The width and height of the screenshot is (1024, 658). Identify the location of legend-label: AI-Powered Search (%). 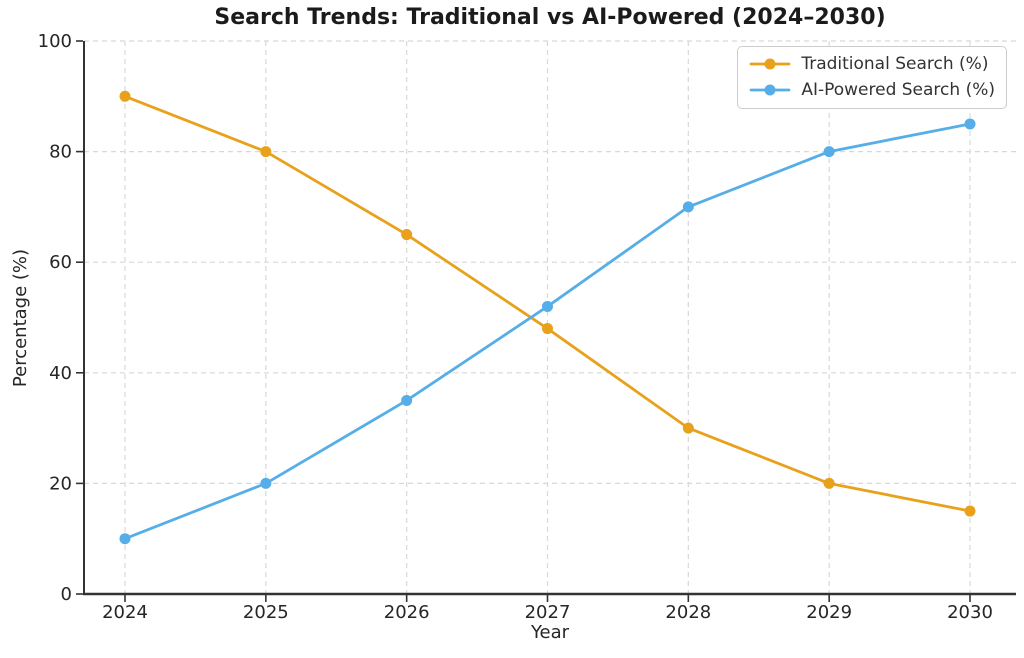
(898, 90).